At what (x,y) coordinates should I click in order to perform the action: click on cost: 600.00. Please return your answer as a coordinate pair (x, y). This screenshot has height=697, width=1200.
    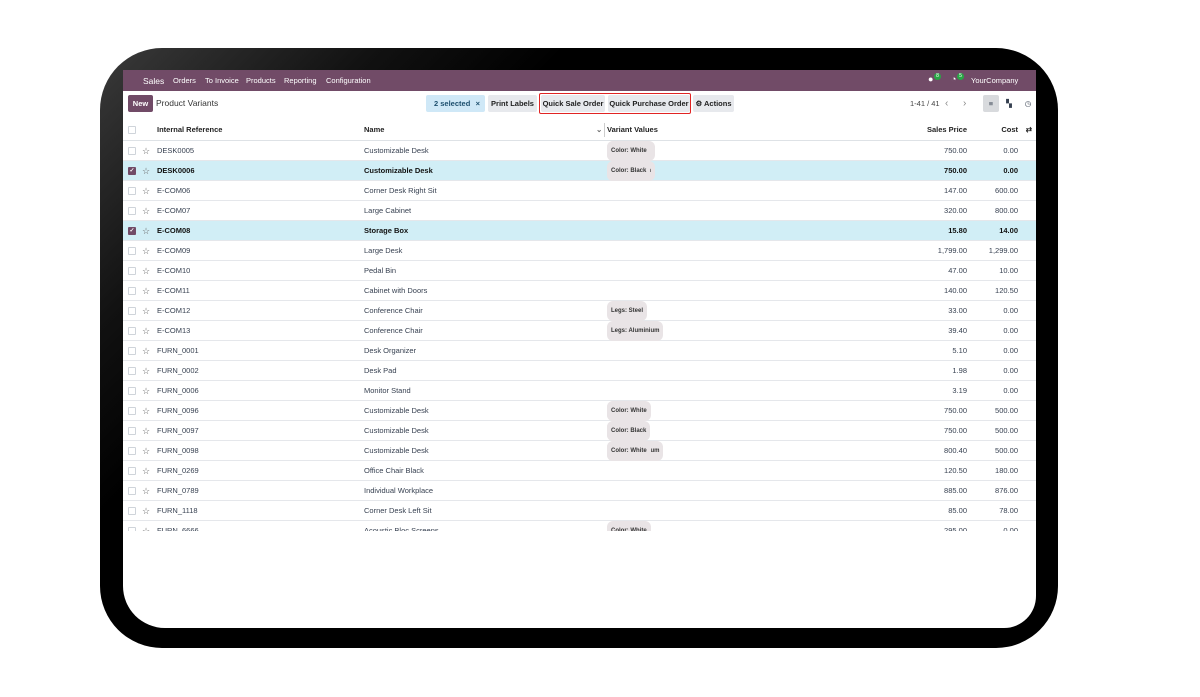
    Looking at the image, I should click on (1006, 190).